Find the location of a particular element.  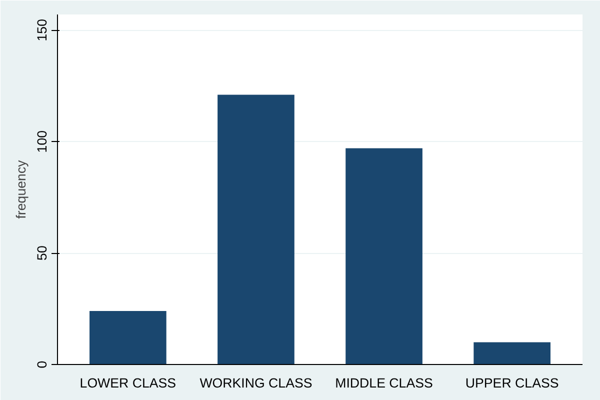

x-tick-label: UPPER CLASS is located at coordinates (512, 383).